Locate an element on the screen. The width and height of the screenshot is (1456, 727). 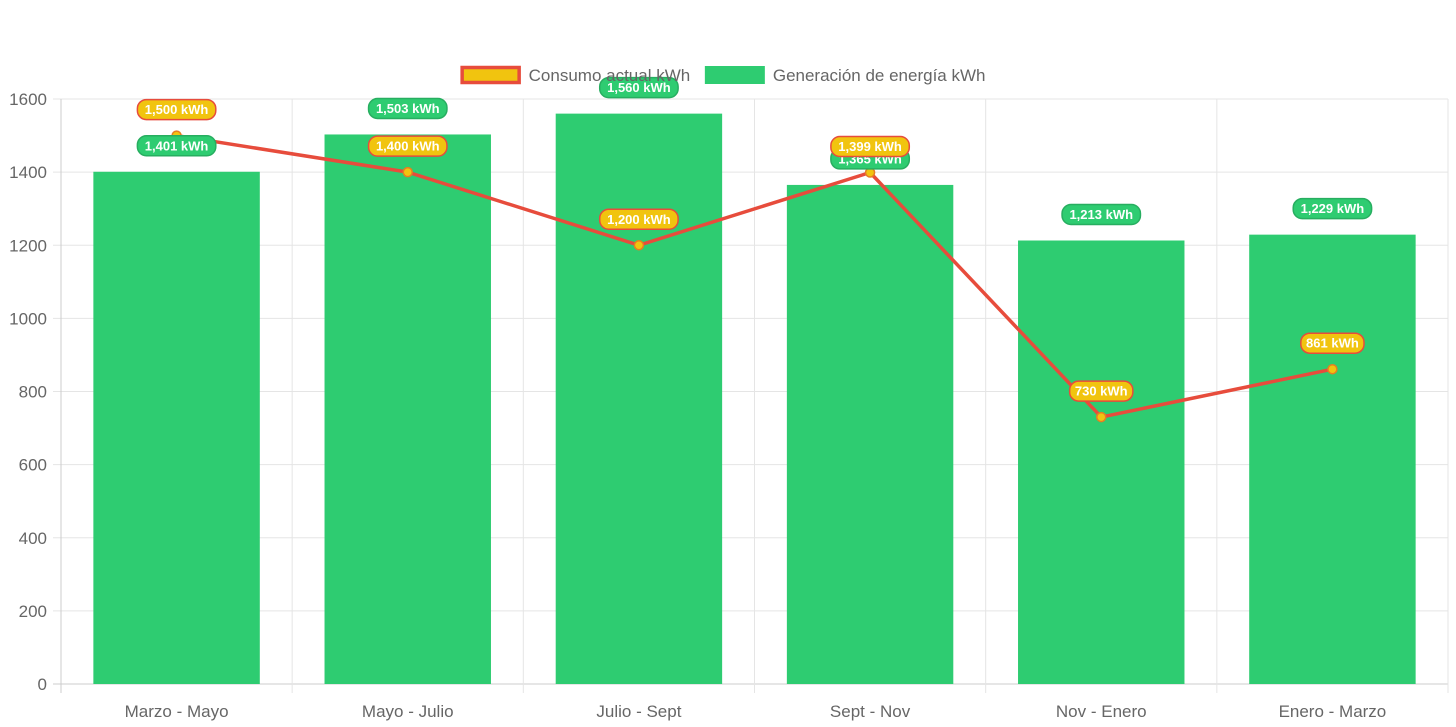
legend-label: Consumo actual kWh is located at coordinates (610, 75).